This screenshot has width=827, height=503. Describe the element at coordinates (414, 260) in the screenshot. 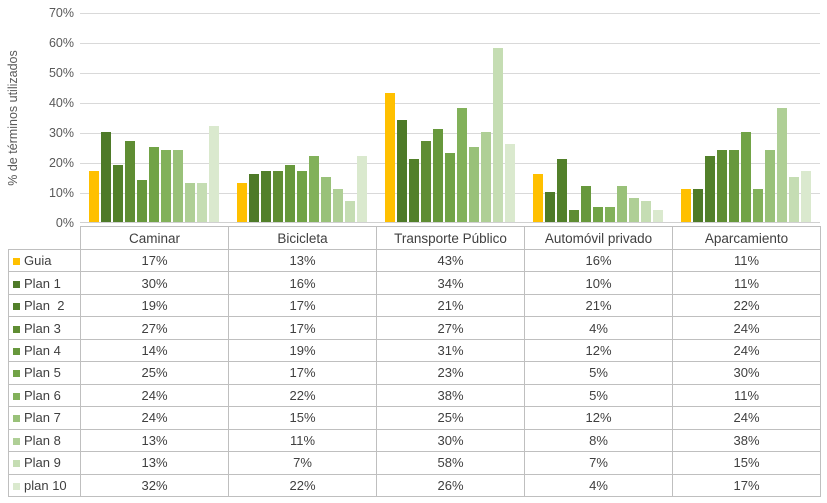

I see `table-row: Guia 17% 13% 43% 16% 11%` at that location.